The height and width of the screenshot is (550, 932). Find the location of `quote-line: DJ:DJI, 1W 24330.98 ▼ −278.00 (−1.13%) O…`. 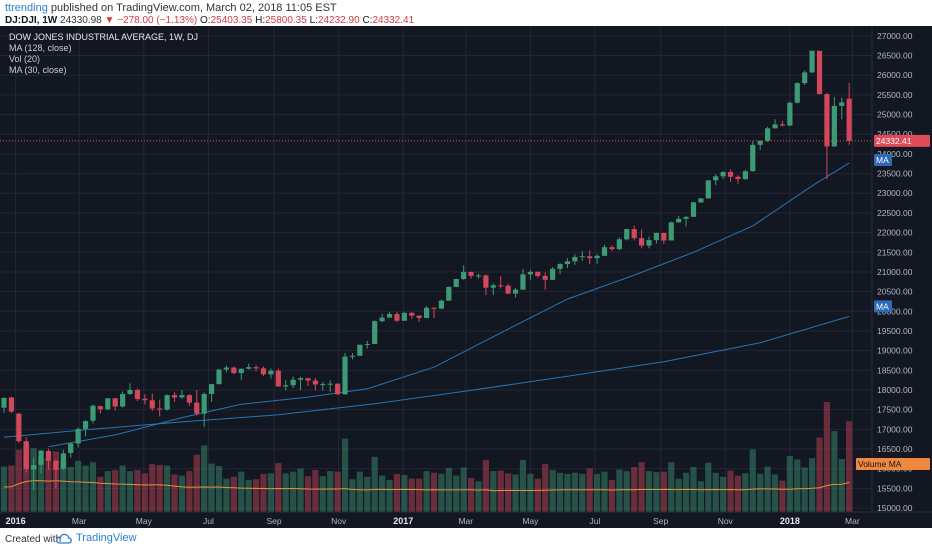

quote-line: DJ:DJI, 1W 24330.98 ▼ −278.00 (−1.13%) O… is located at coordinates (209, 20).